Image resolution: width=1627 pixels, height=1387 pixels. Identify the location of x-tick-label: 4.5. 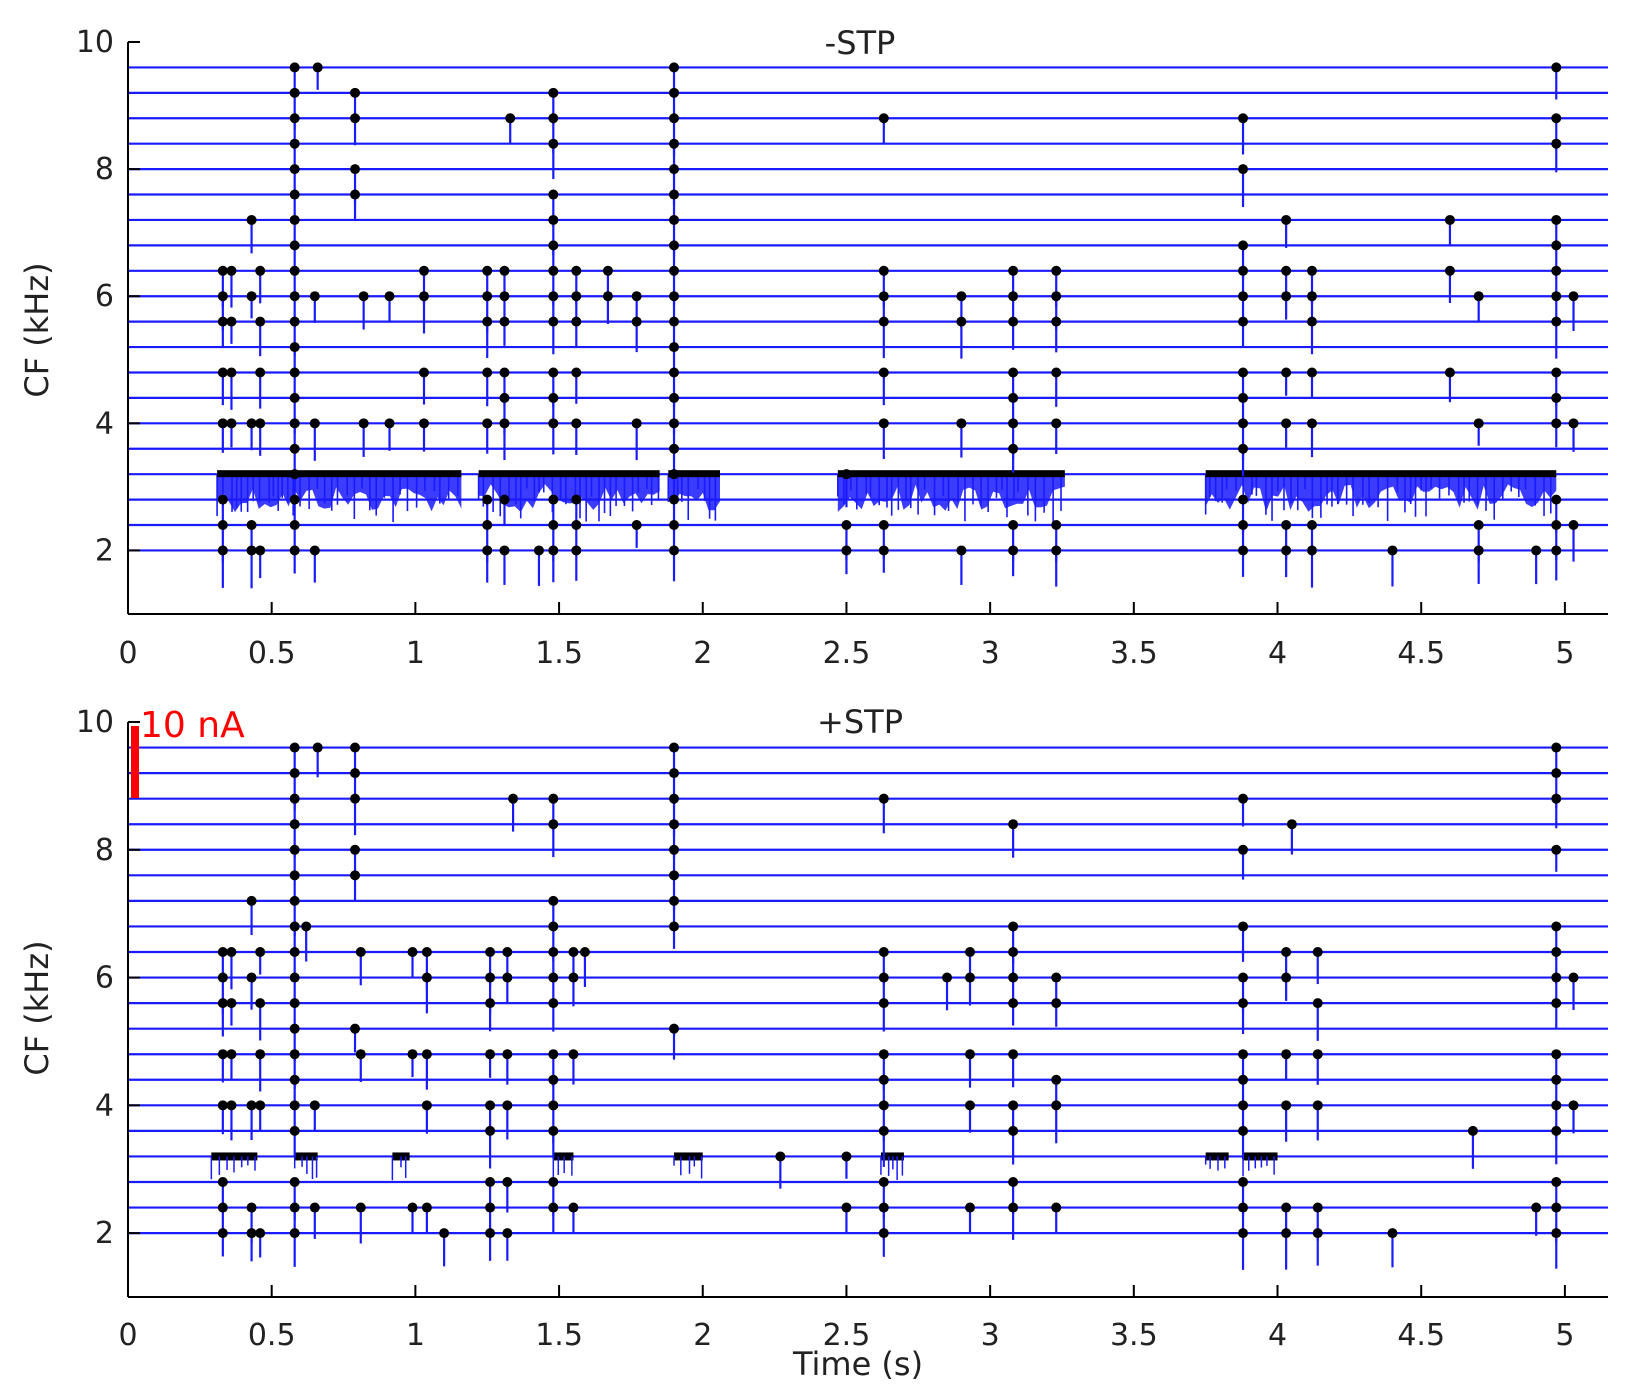
(1421, 653).